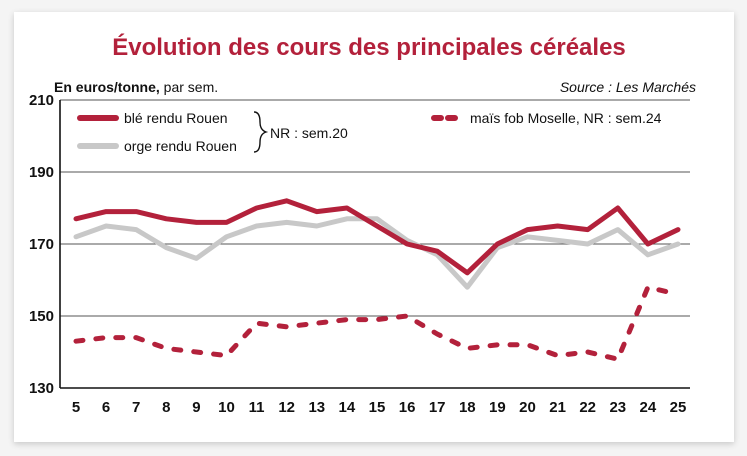 This screenshot has width=747, height=456. Describe the element at coordinates (189, 87) in the screenshot. I see `unit-label-rest: par sem.` at that location.